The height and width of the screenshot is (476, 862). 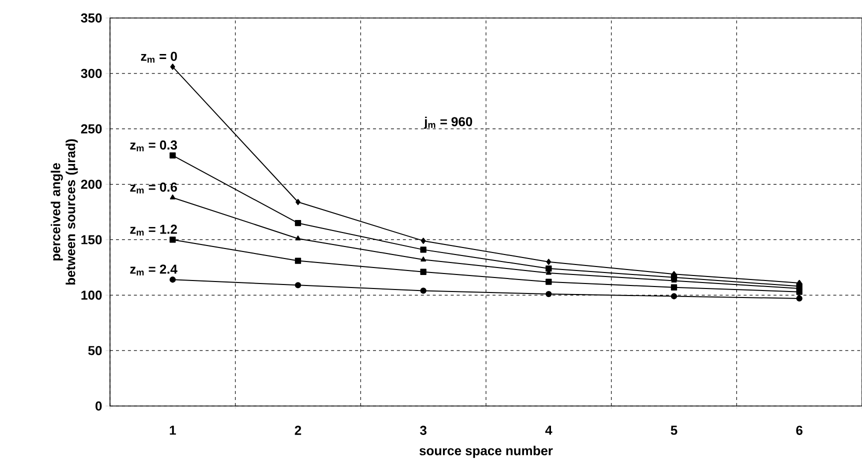 I want to click on series-label: z$_{m}$ = 0, so click(x=158, y=57).